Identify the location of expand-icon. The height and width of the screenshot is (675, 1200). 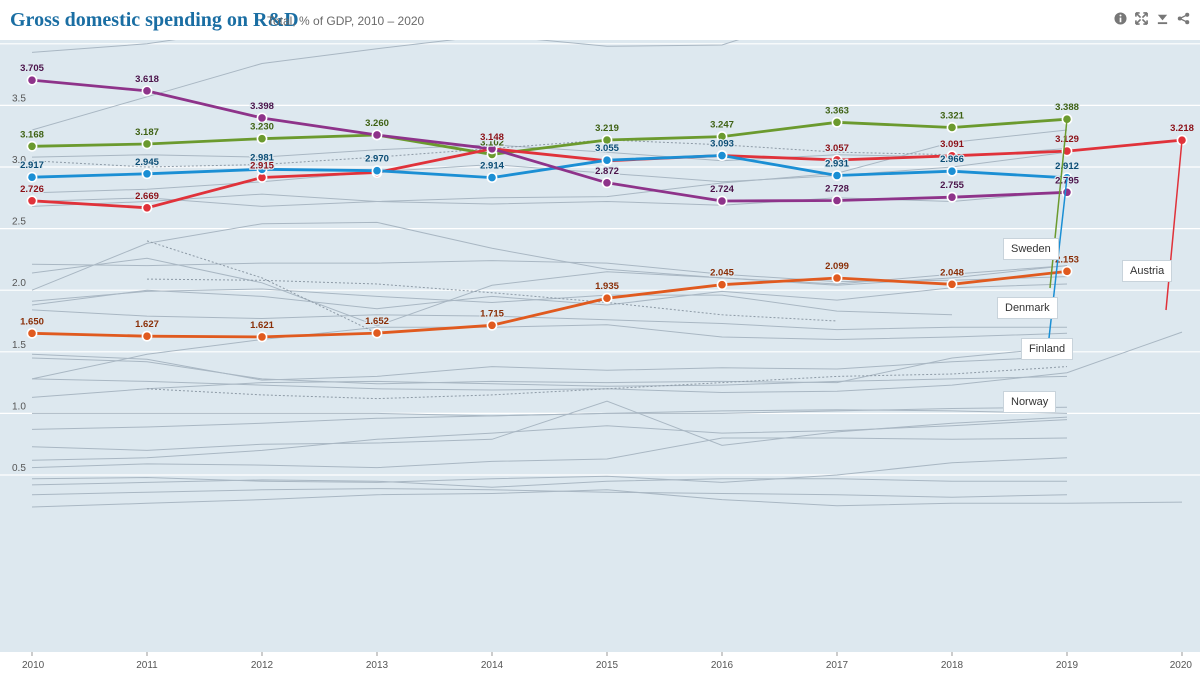
(1141, 18).